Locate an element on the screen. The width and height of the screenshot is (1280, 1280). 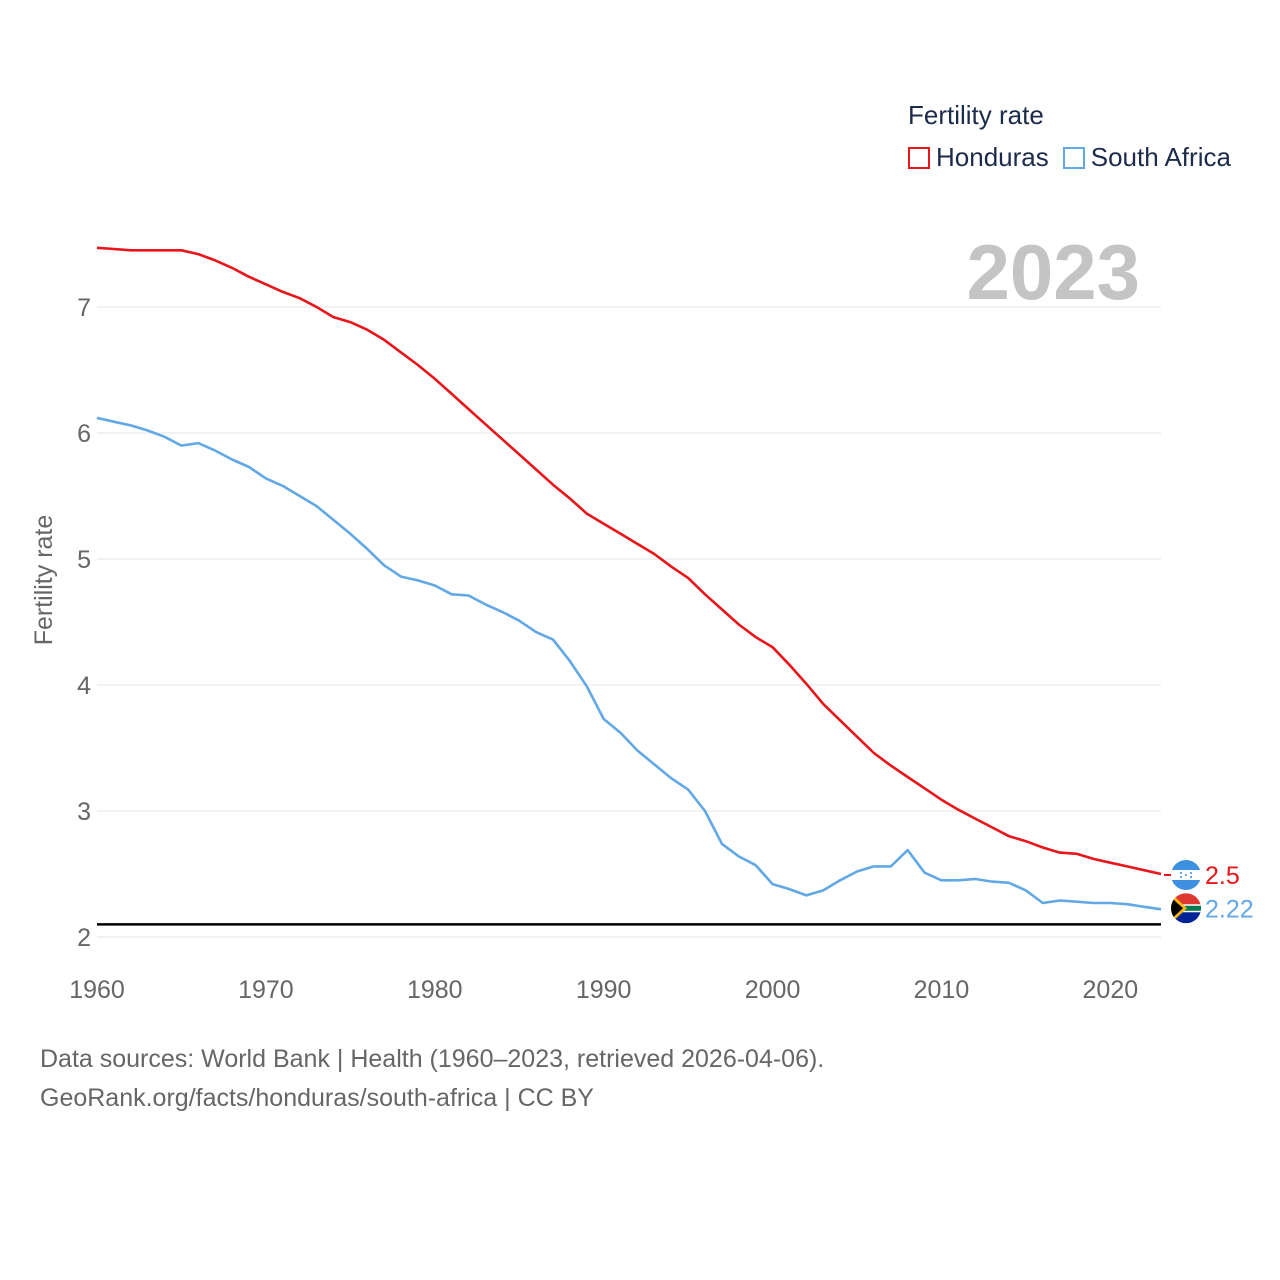
y-tick-label: 6 is located at coordinates (84, 434).